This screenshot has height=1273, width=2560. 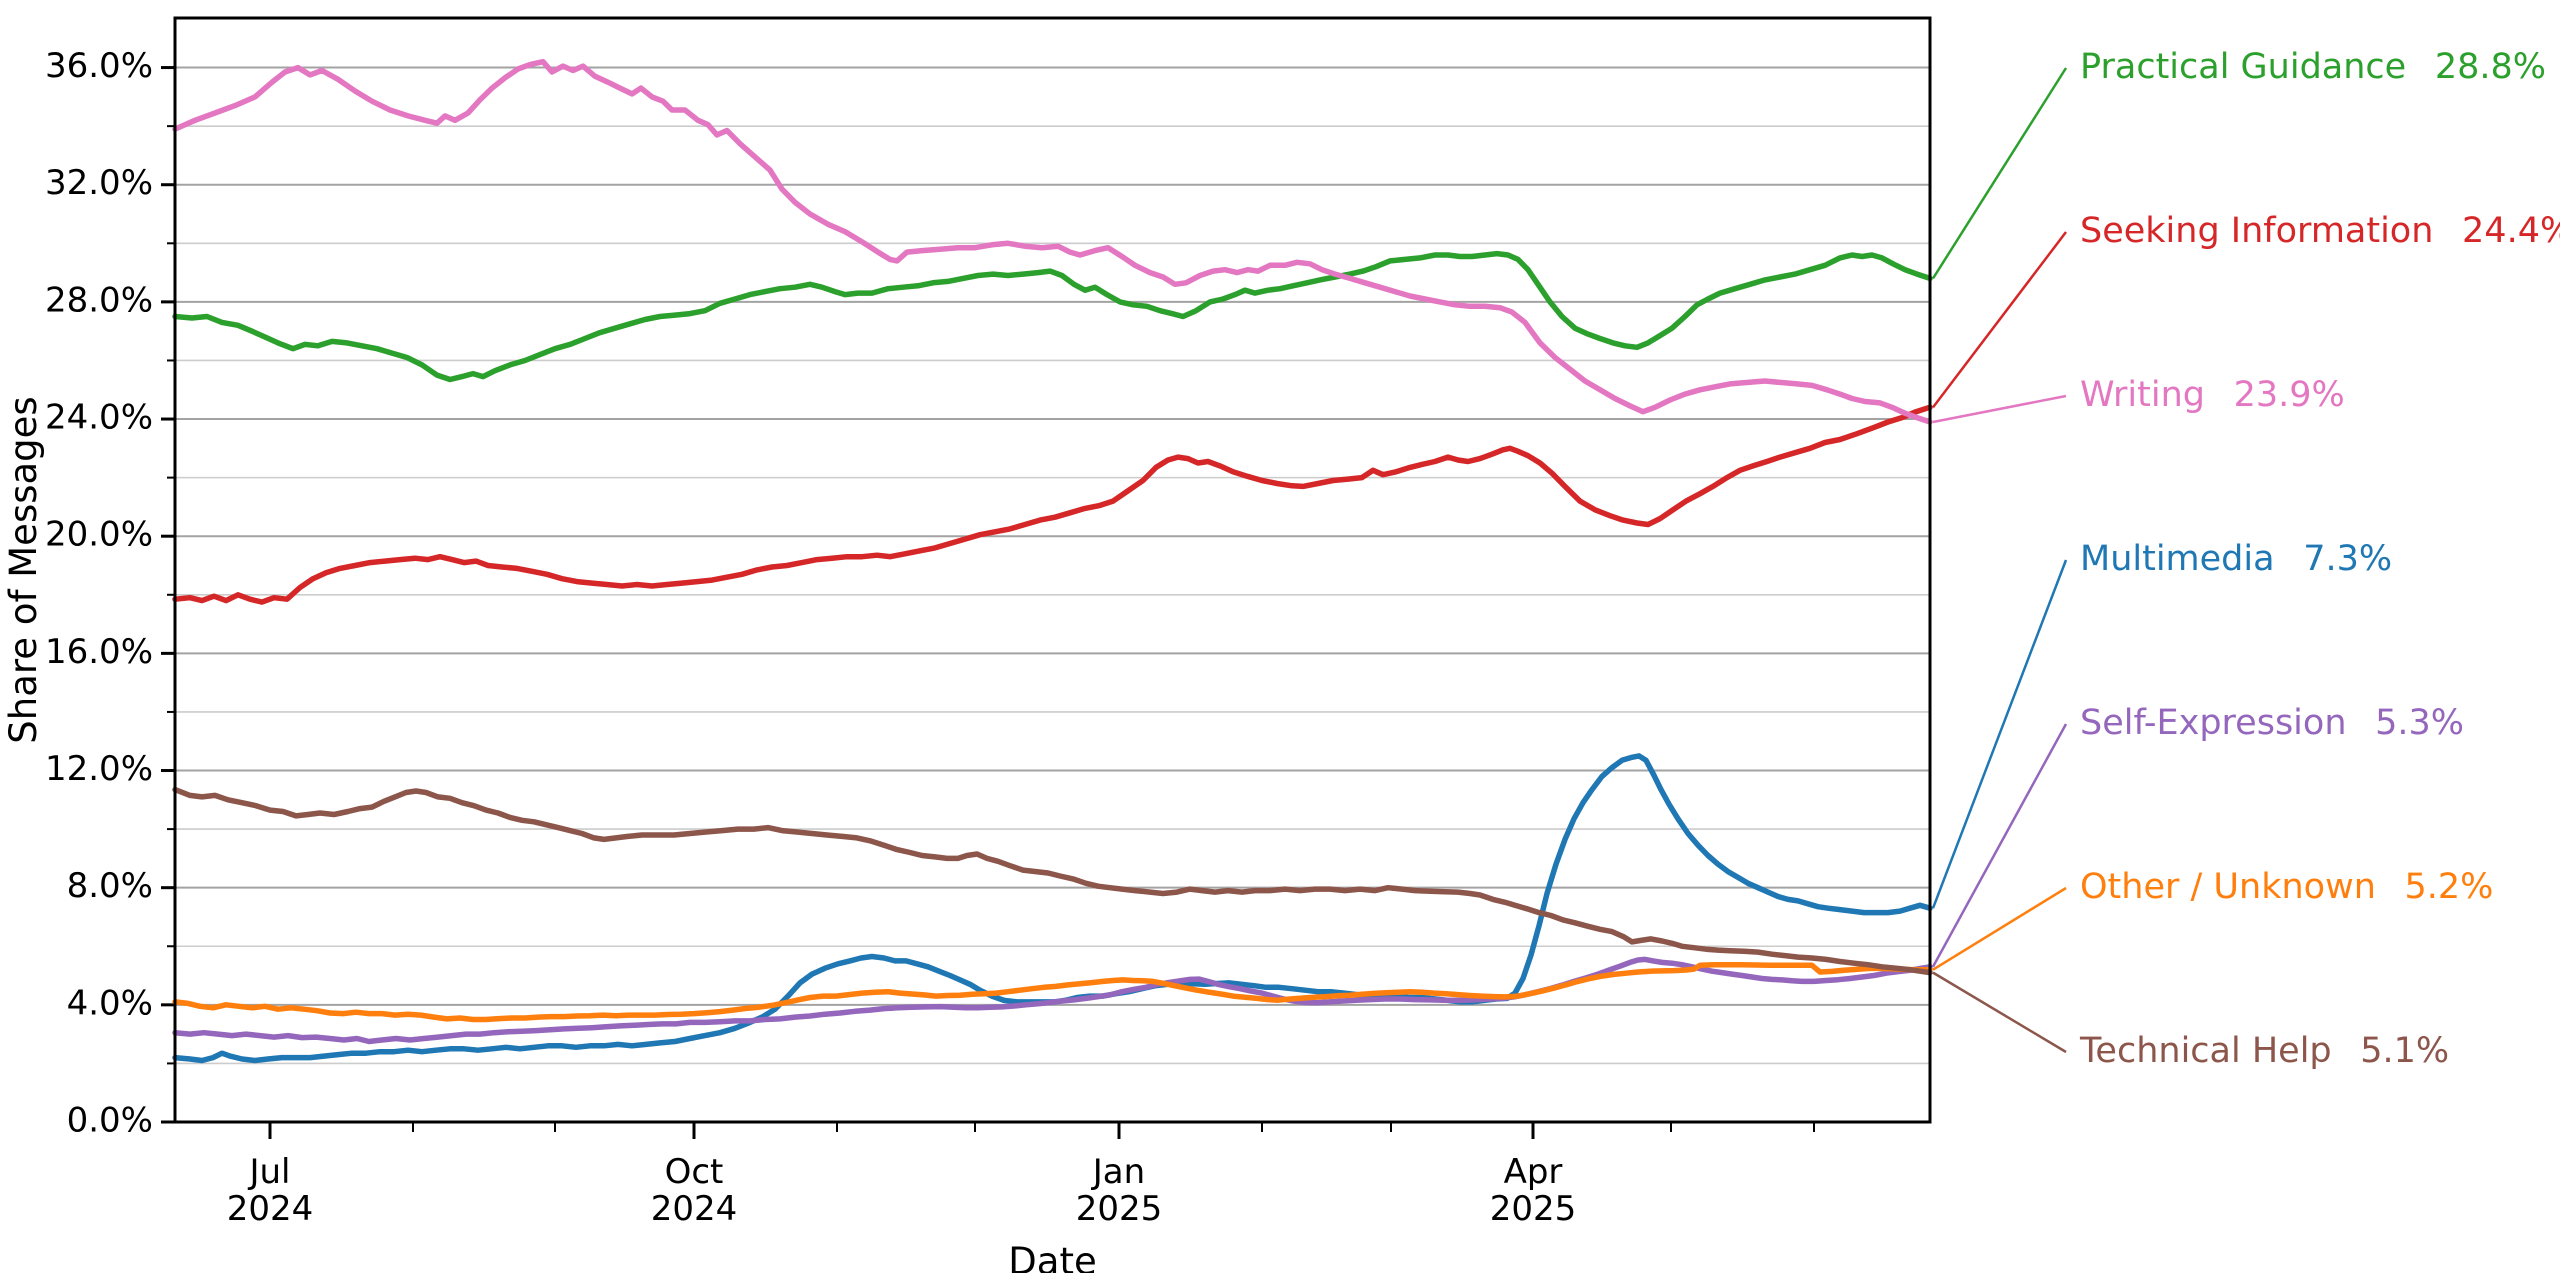 I want to click on legend-label: Technical Help 5.1%, so click(x=2264, y=1051).